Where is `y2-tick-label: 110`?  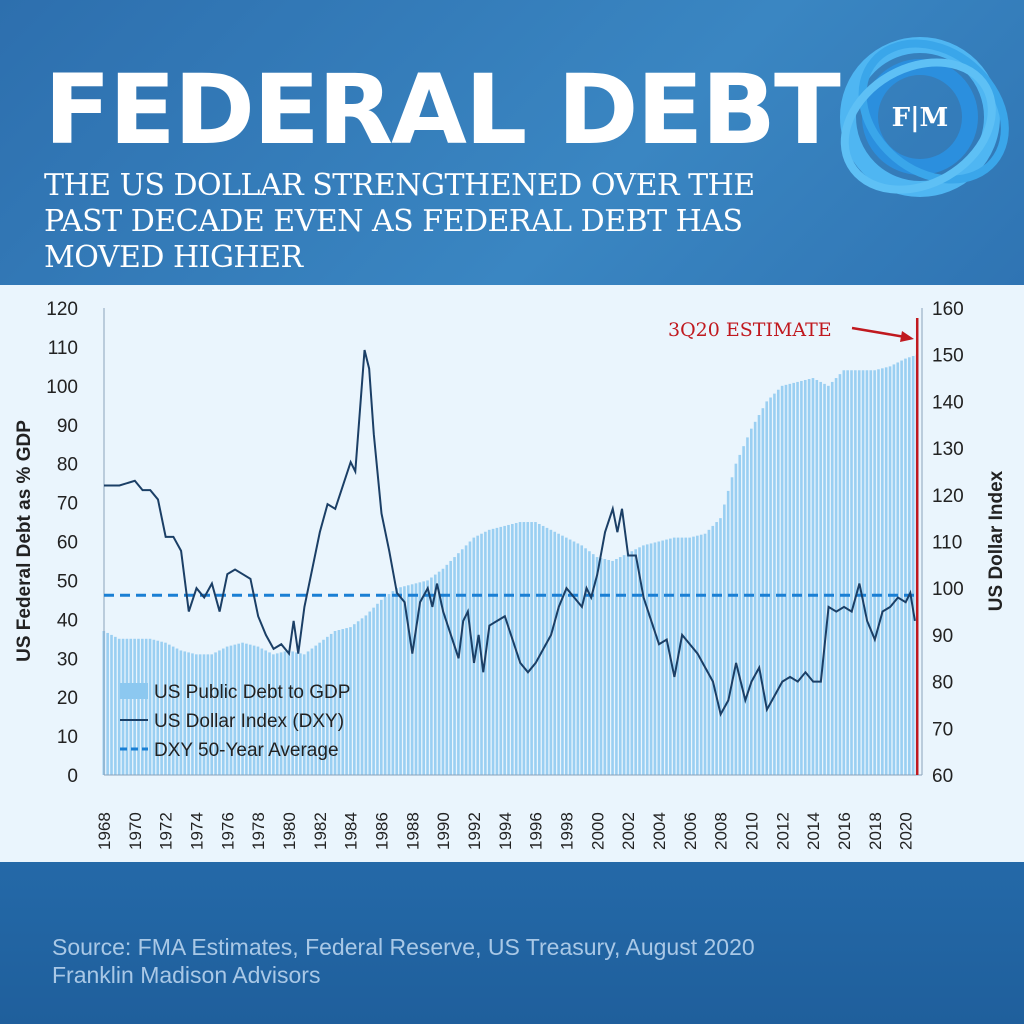 y2-tick-label: 110 is located at coordinates (947, 543).